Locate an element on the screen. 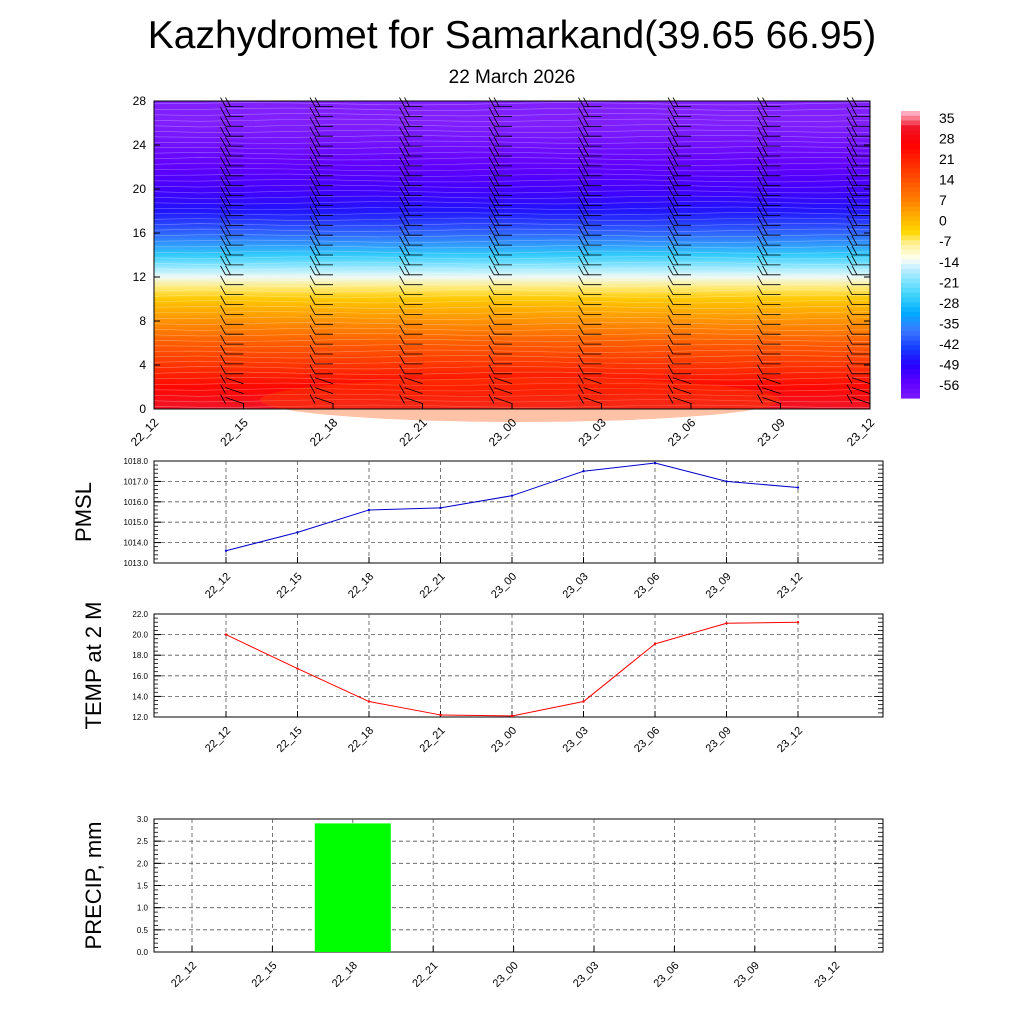 Image resolution: width=1024 pixels, height=1024 pixels. y-tick-label: 12.0 is located at coordinates (140, 717).